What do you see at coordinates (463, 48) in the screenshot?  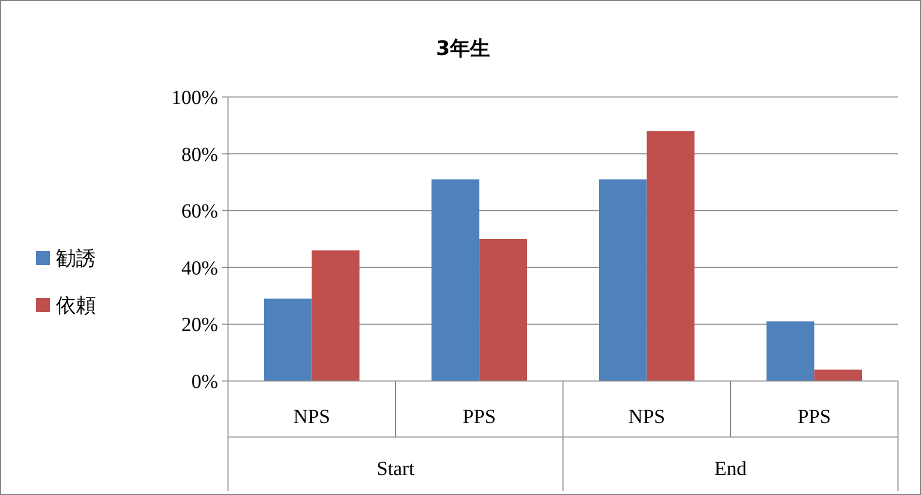 I see `chart-title: 3年生` at bounding box center [463, 48].